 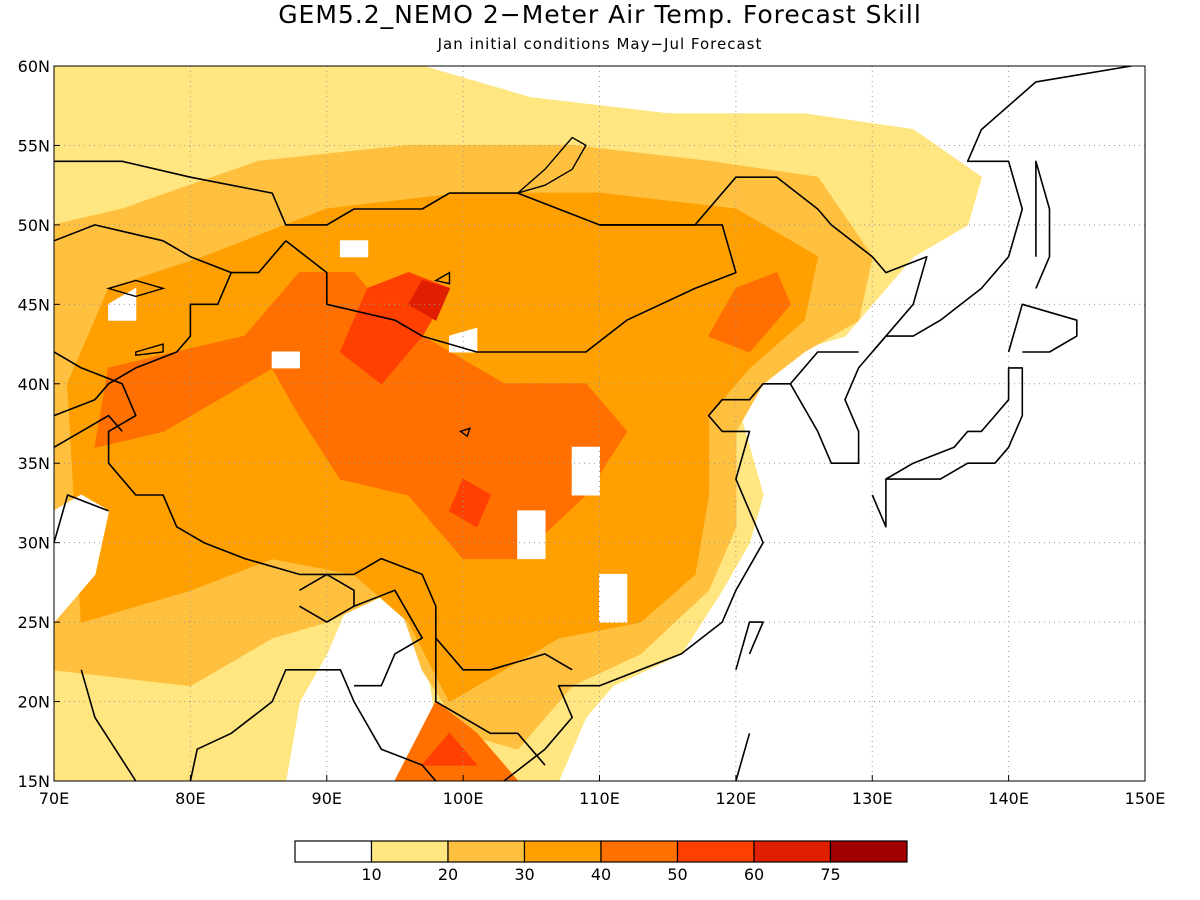 What do you see at coordinates (34, 225) in the screenshot?
I see `lat-tick-label: 50N` at bounding box center [34, 225].